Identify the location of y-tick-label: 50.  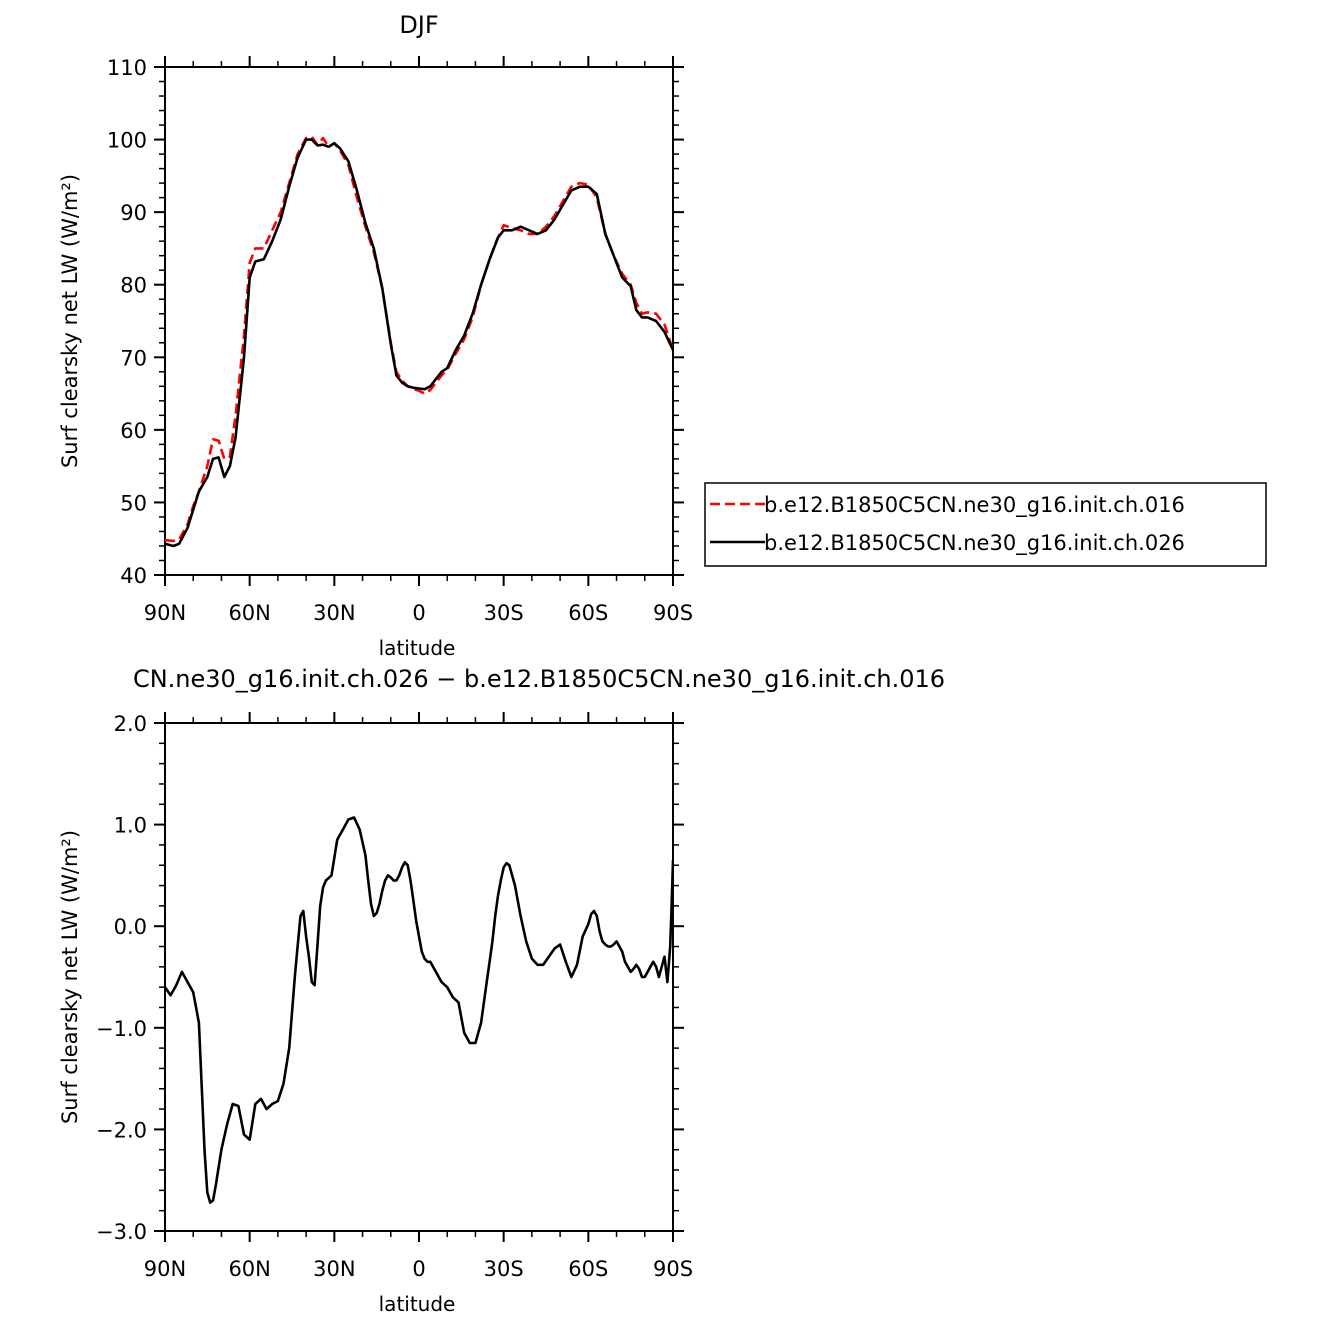
(133, 503).